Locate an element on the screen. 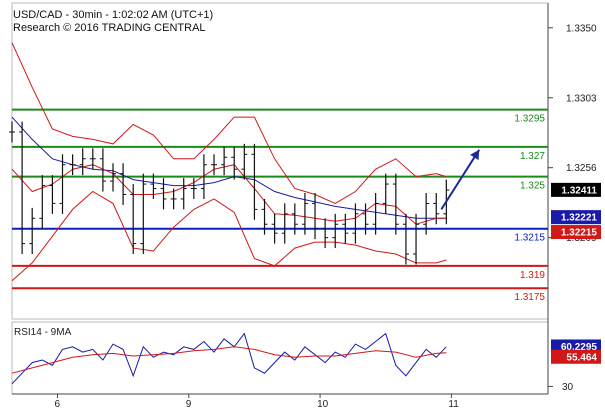 Image resolution: width=605 pixels, height=418 pixels. rsi-ma-badge-label: 55.464 is located at coordinates (581, 357).